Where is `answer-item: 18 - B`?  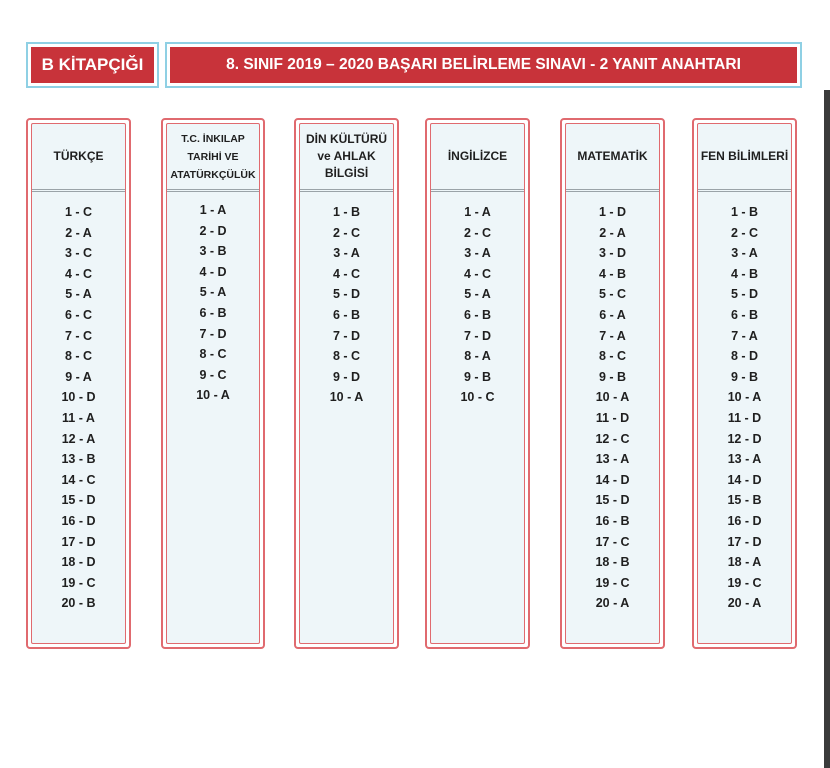
answer-item: 18 - B is located at coordinates (612, 562).